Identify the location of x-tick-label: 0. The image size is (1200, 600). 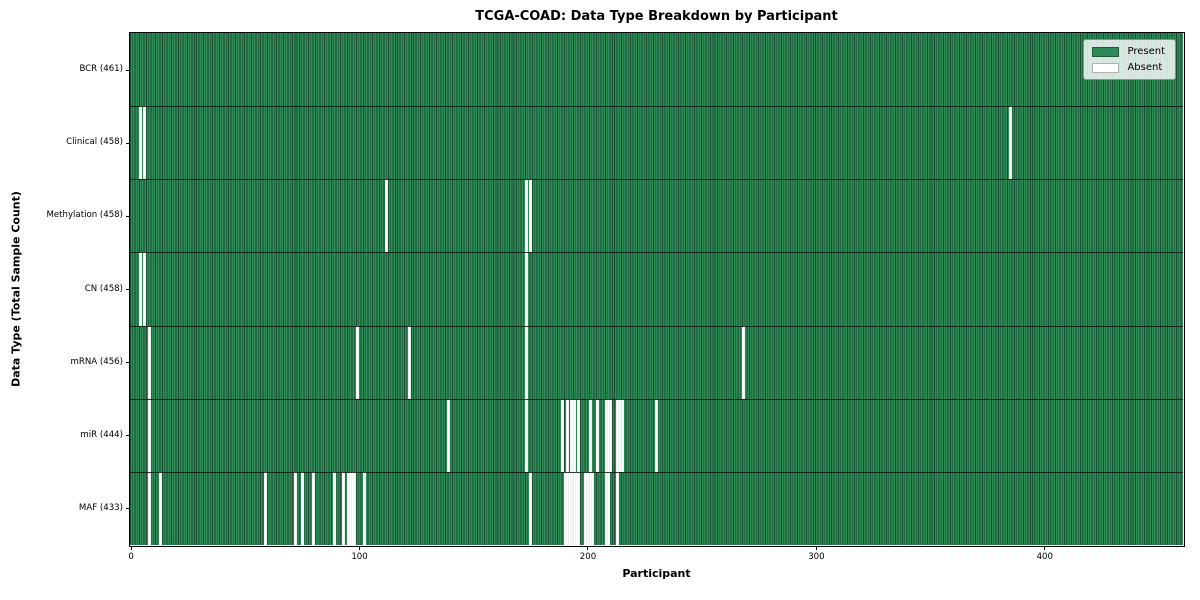
(131, 557).